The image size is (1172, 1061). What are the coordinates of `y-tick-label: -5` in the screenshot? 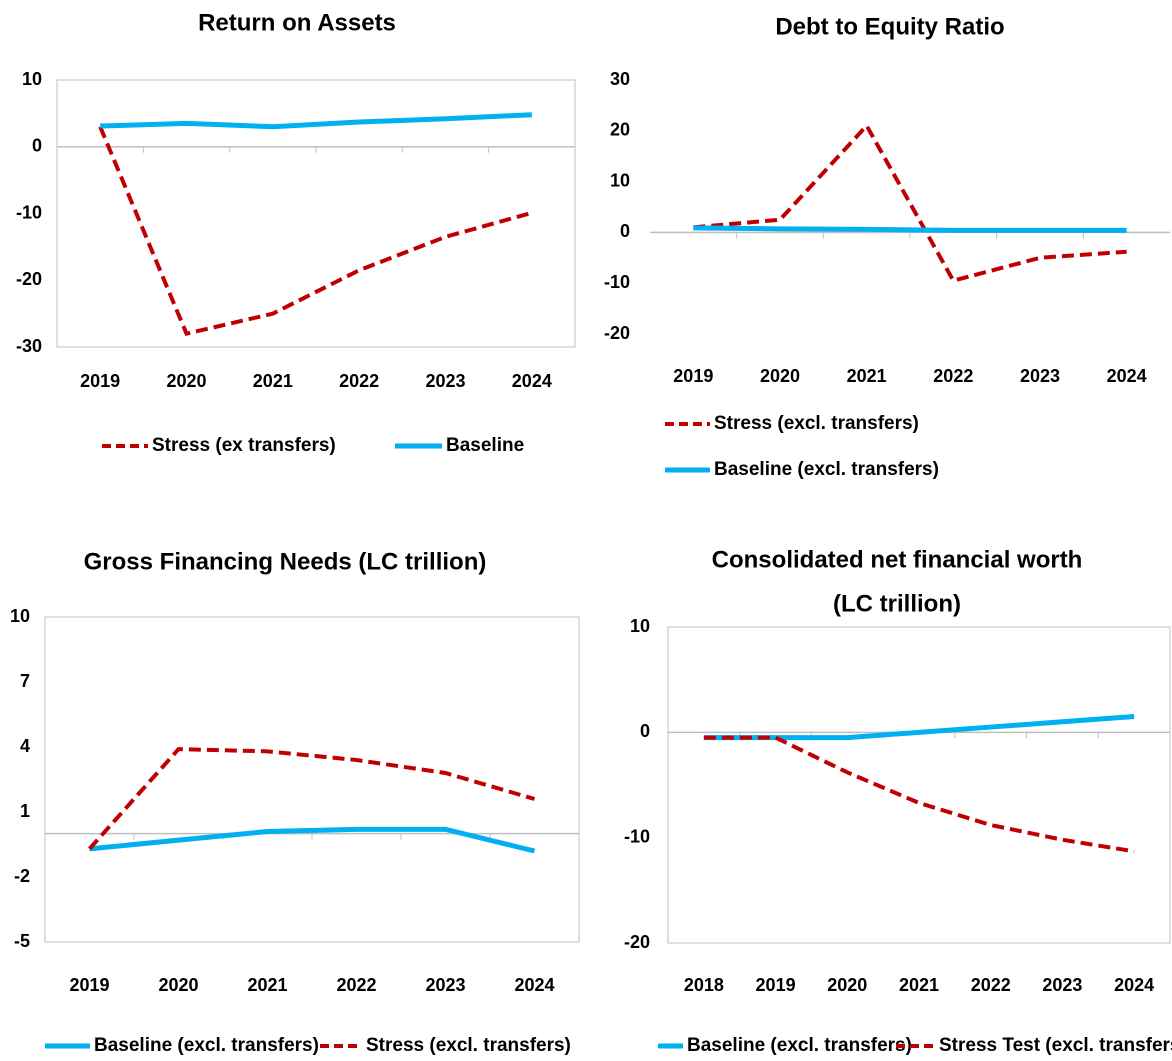 It's located at (22, 941).